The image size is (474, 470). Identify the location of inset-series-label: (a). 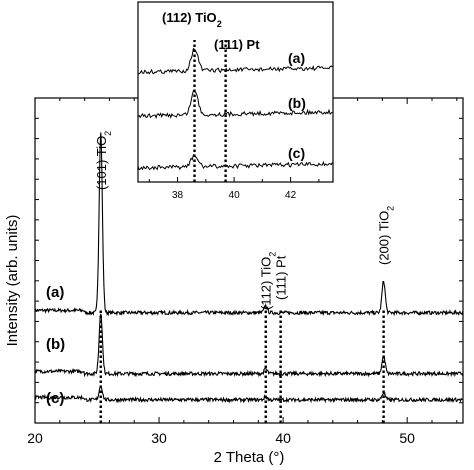
(296, 58).